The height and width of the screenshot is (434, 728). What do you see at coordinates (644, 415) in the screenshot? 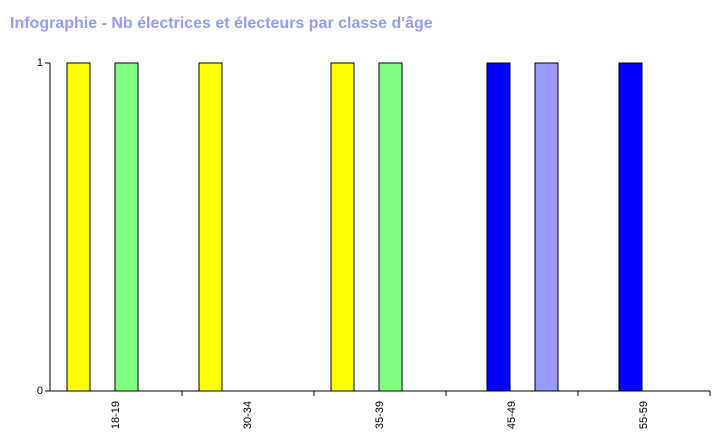
I see `x-tick-label: 55-59` at bounding box center [644, 415].